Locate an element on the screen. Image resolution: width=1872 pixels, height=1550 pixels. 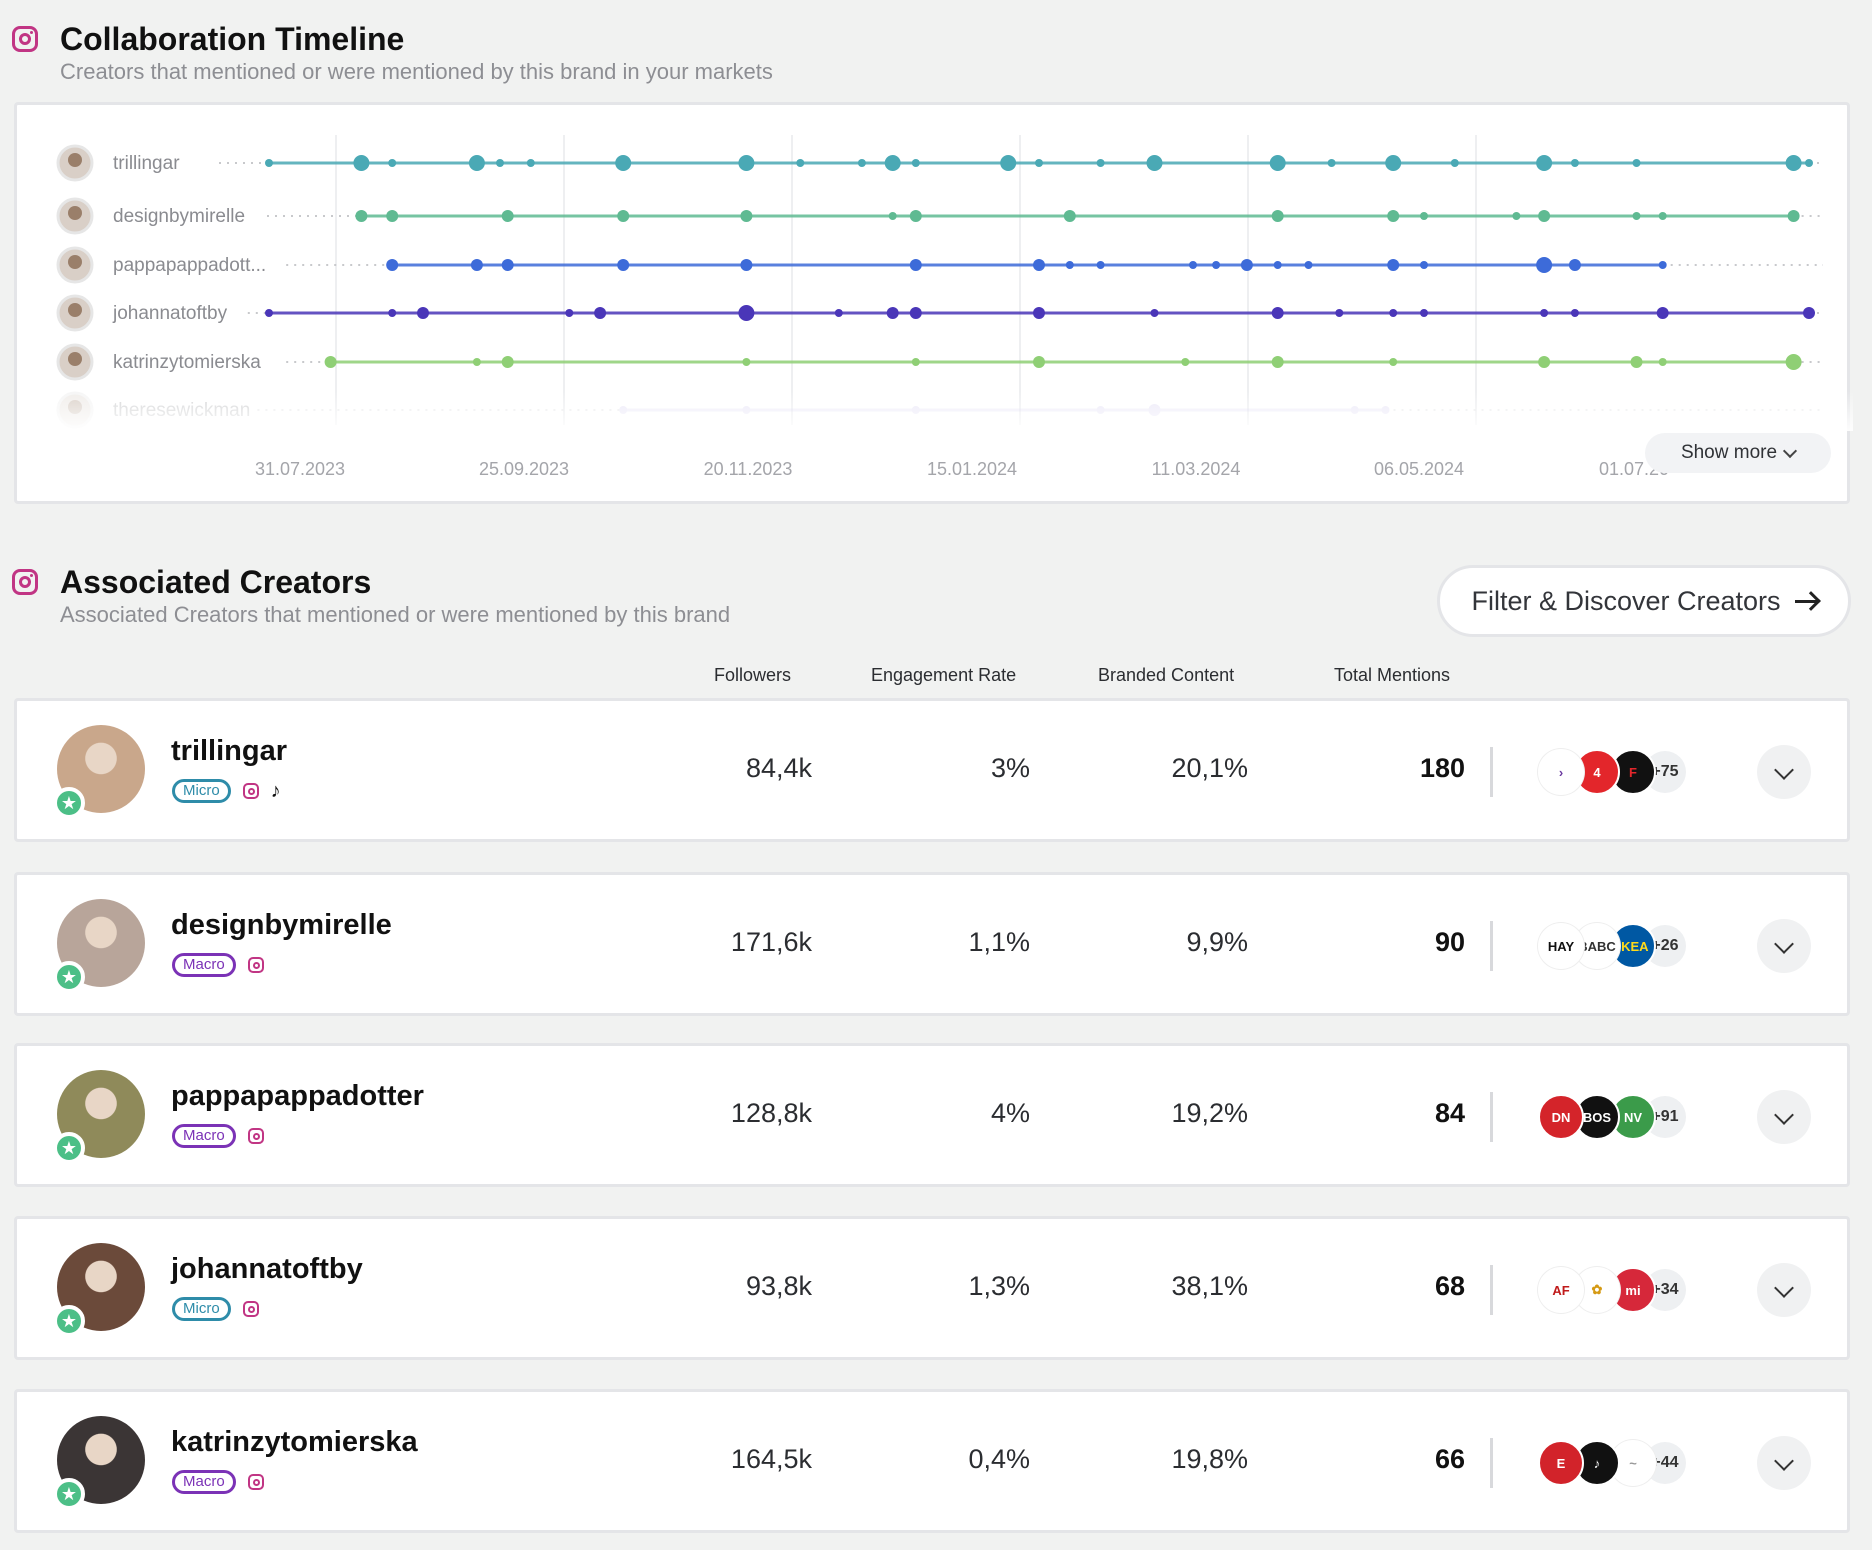
brand-logos: › 4 F +75 is located at coordinates (1612, 772).